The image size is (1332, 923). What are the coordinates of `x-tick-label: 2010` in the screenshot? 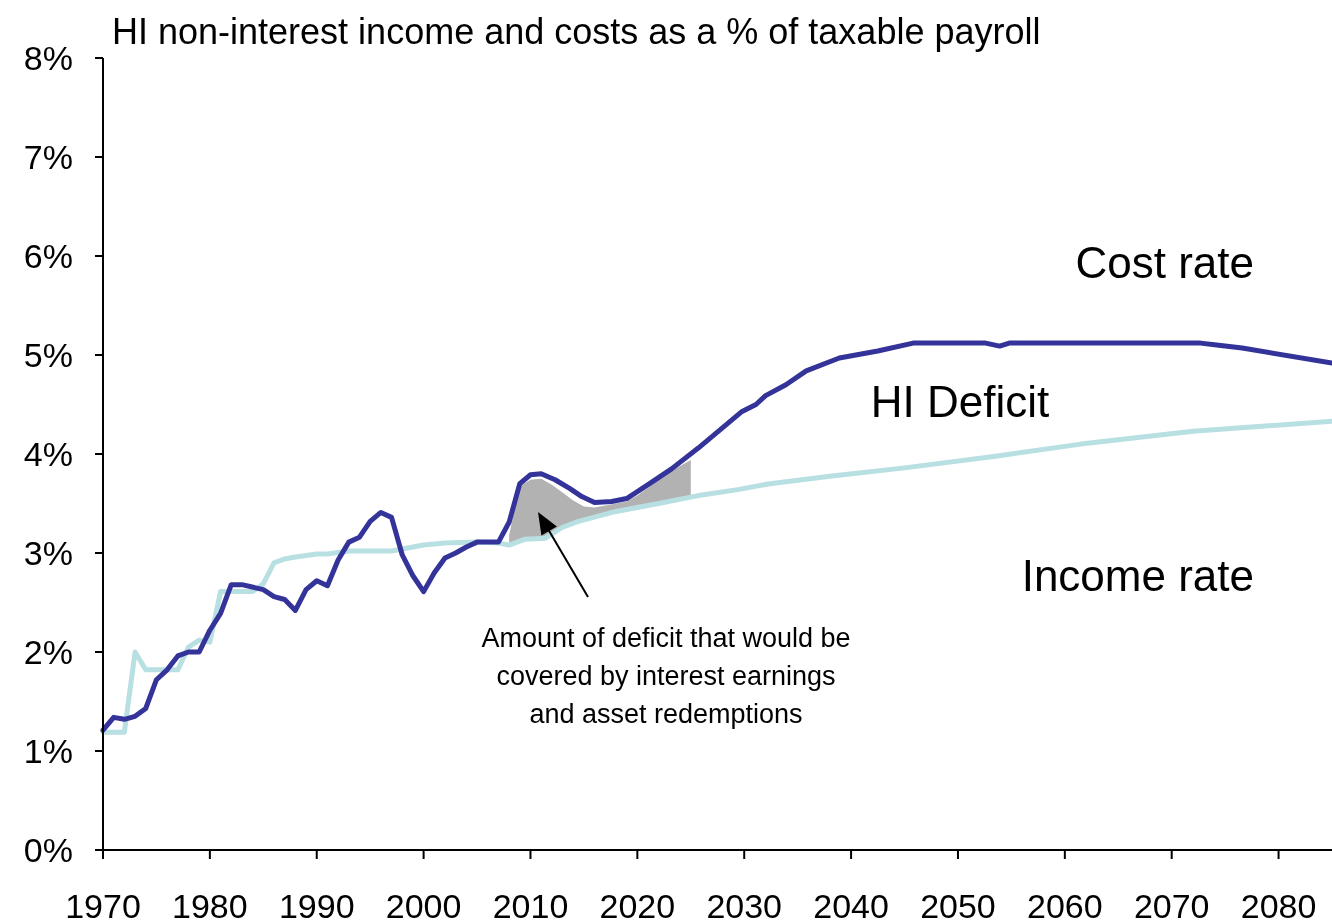 It's located at (530, 905).